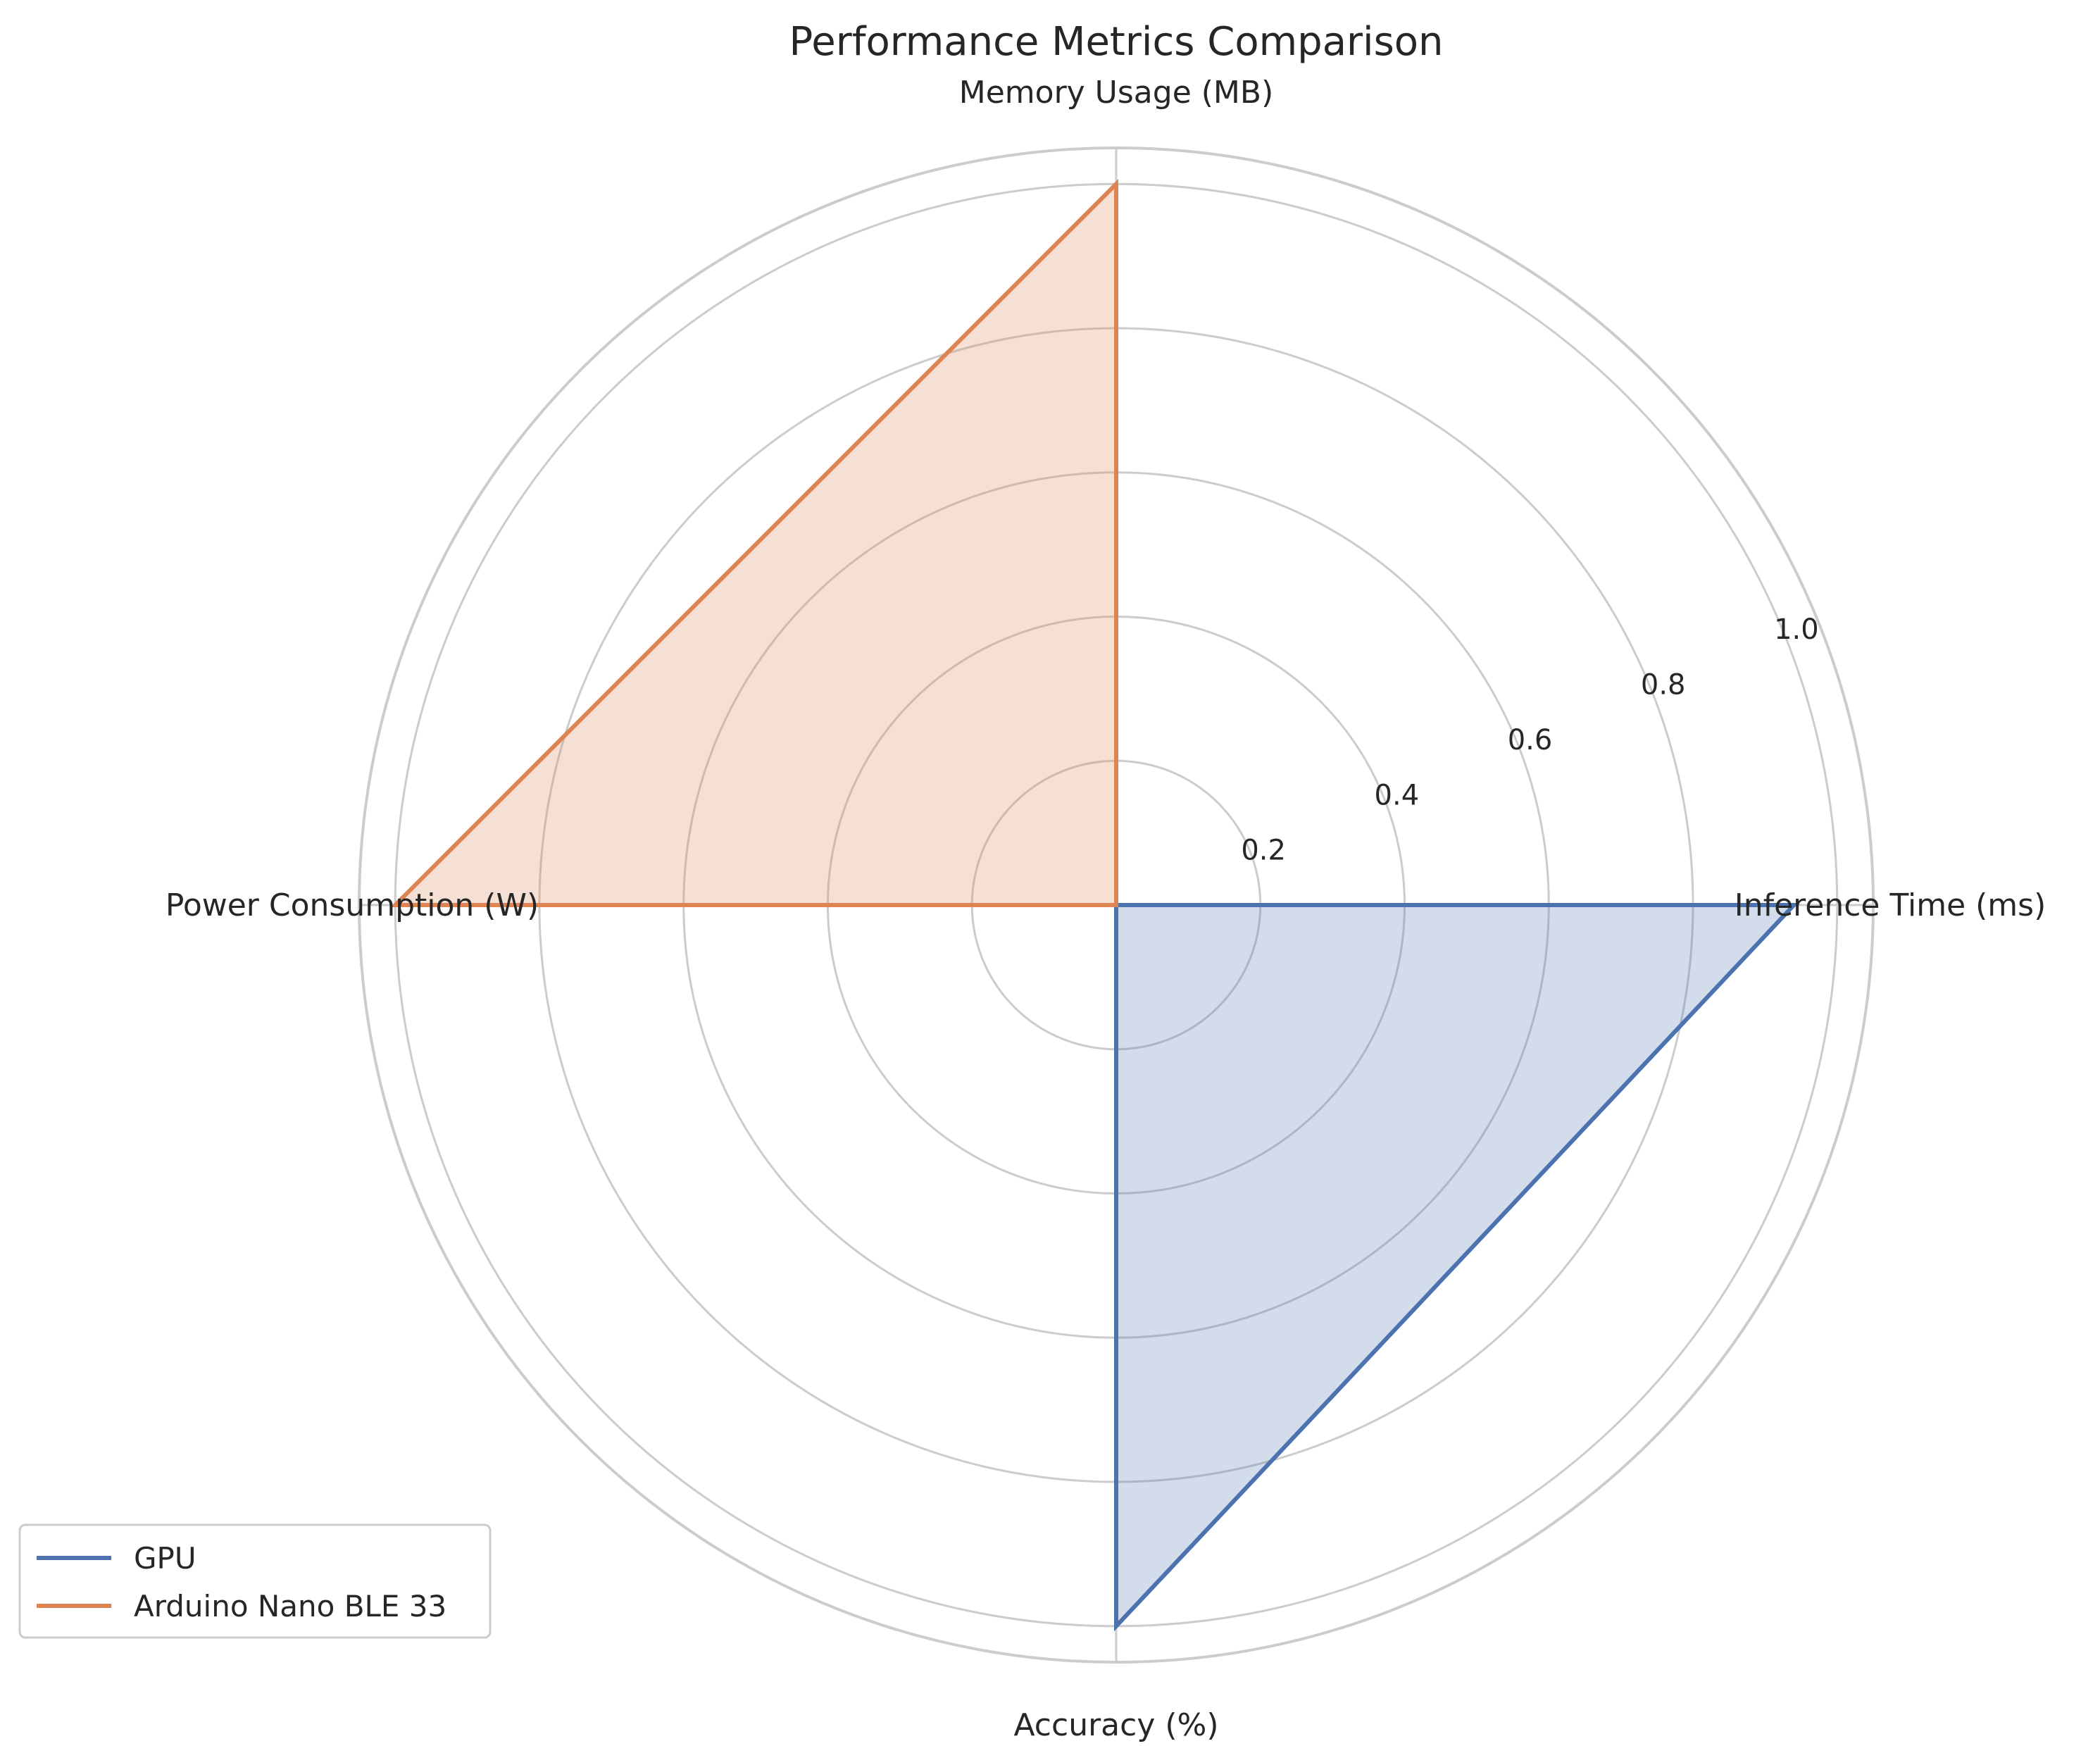 The height and width of the screenshot is (1746, 2100). What do you see at coordinates (1263, 851) in the screenshot?
I see `tick-label-0.2: 0.2` at bounding box center [1263, 851].